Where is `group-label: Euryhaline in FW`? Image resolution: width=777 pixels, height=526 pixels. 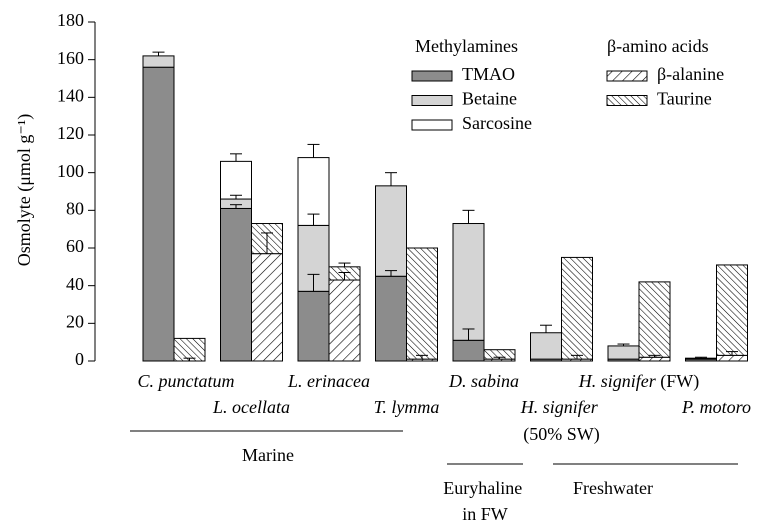 group-label: Euryhaline in FW is located at coordinates (484, 501).